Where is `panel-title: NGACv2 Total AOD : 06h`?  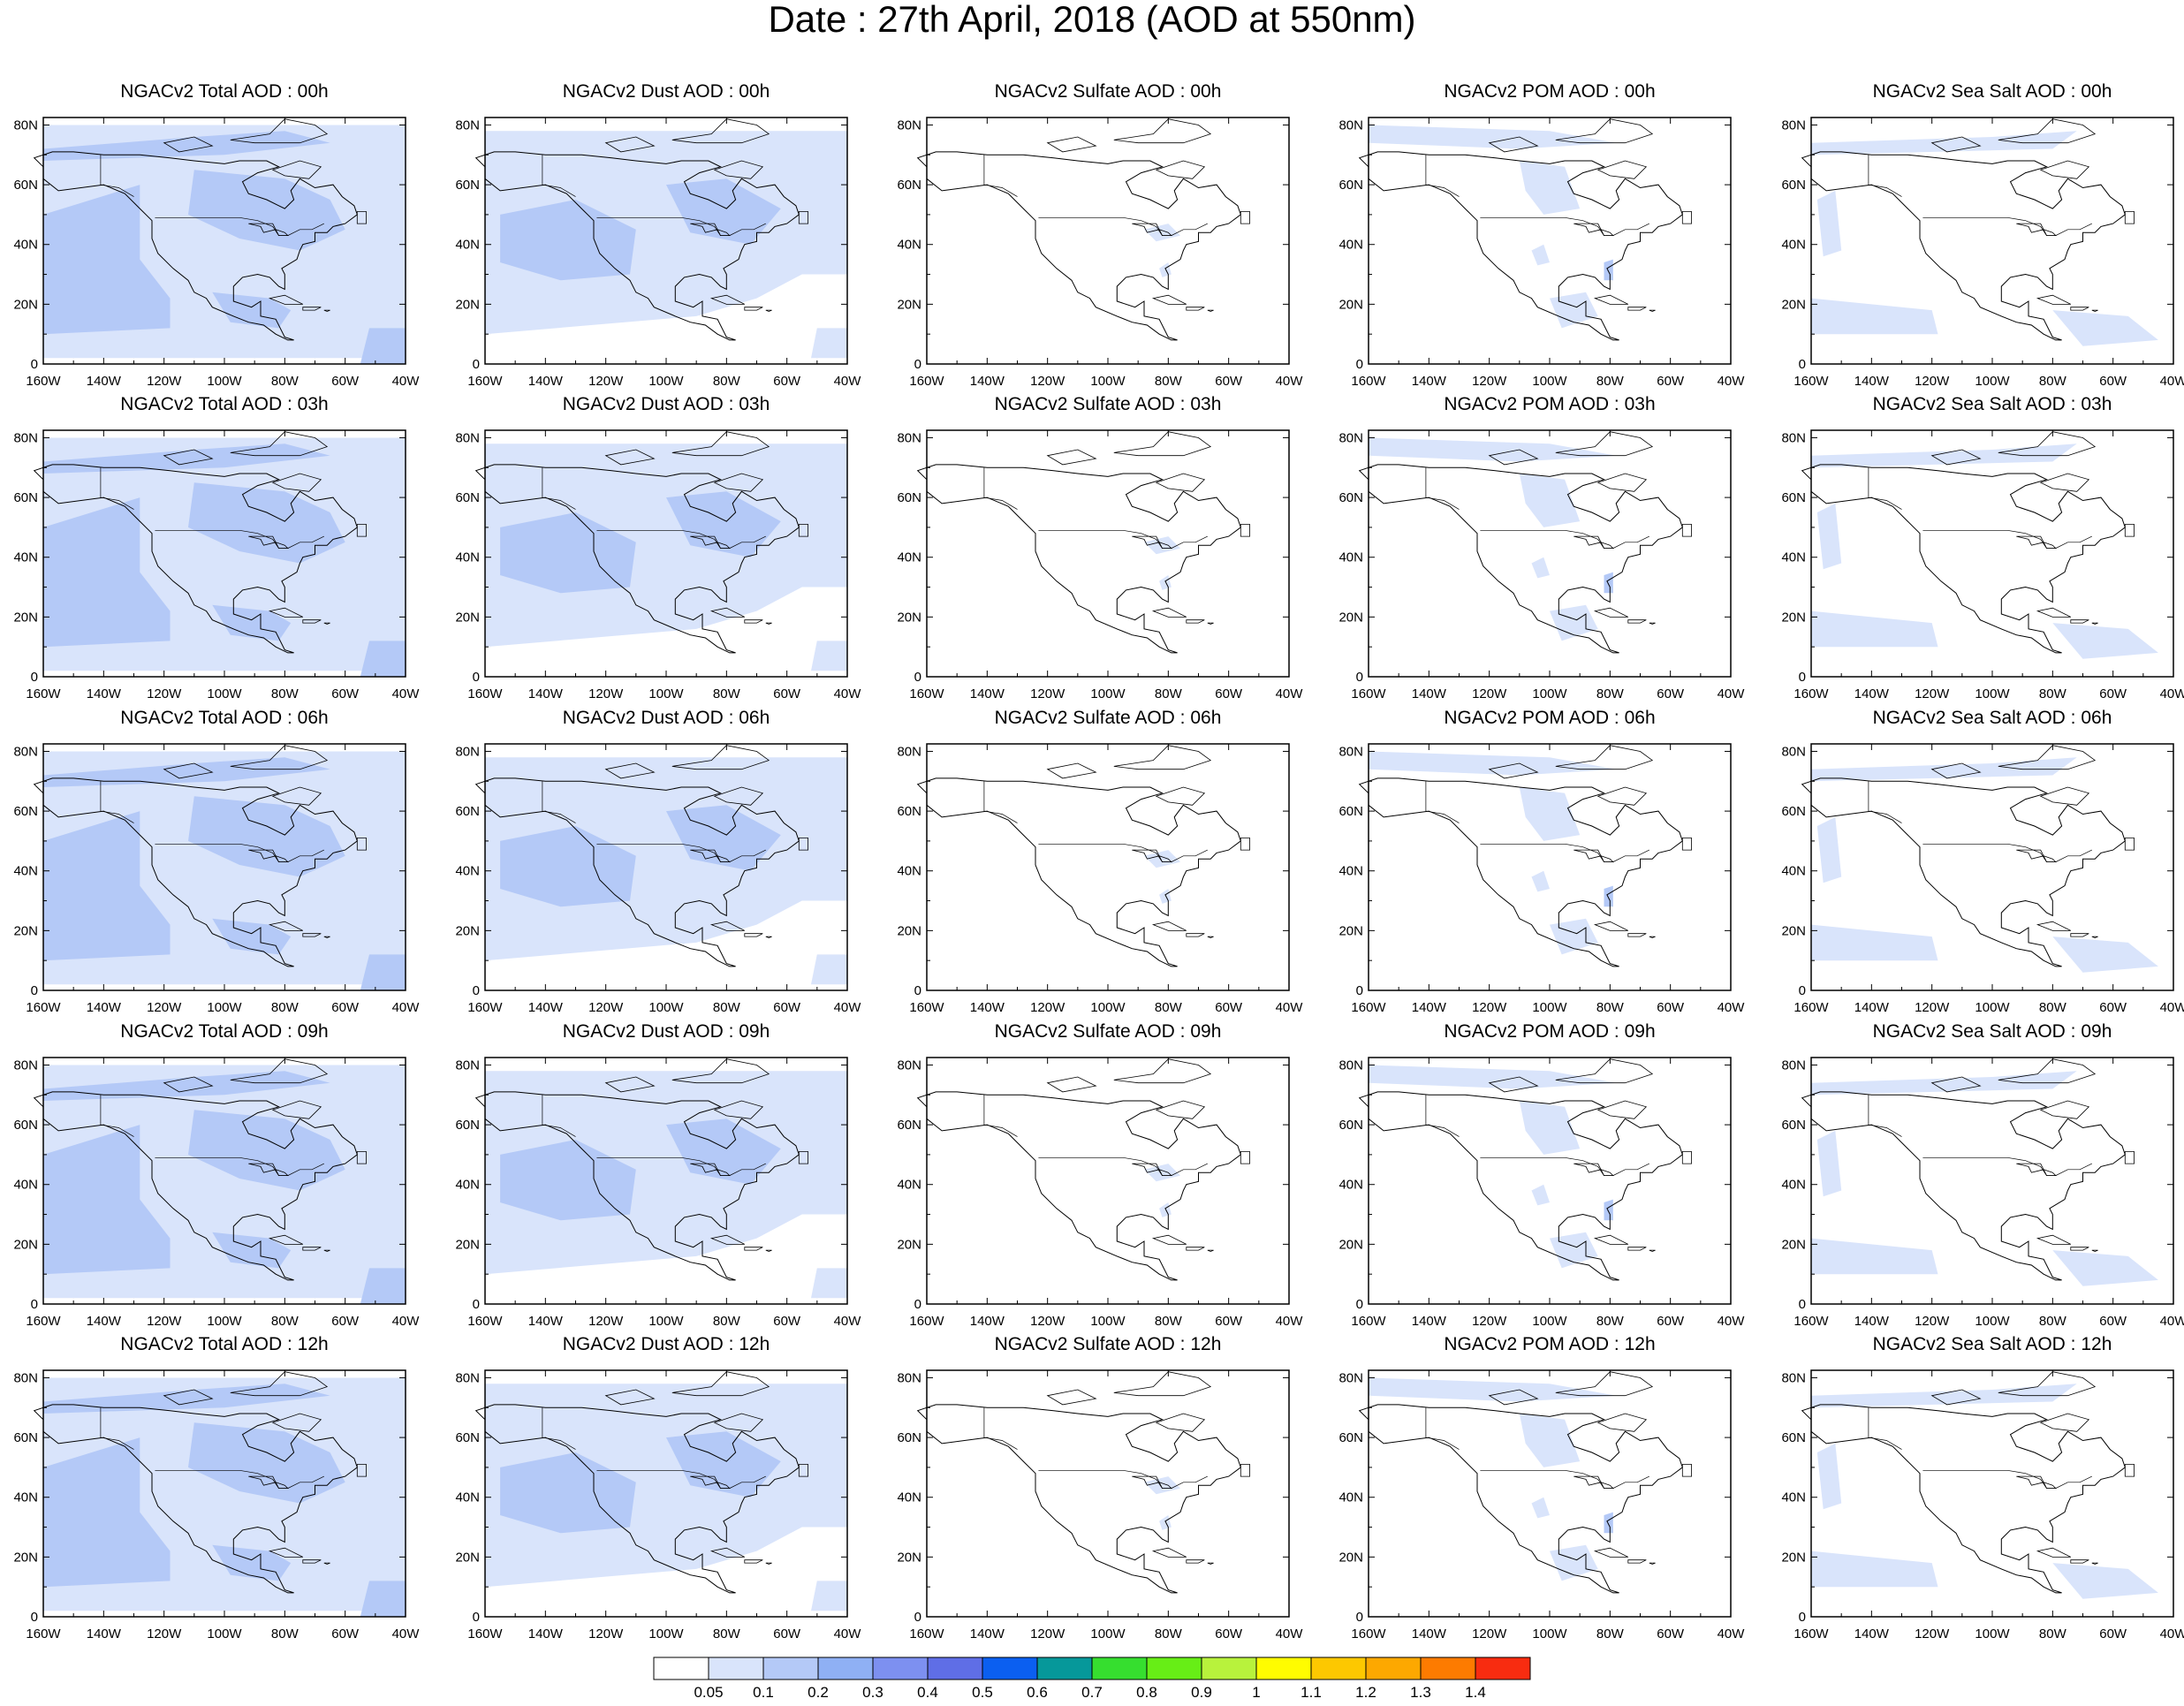 panel-title: NGACv2 Total AOD : 06h is located at coordinates (224, 718).